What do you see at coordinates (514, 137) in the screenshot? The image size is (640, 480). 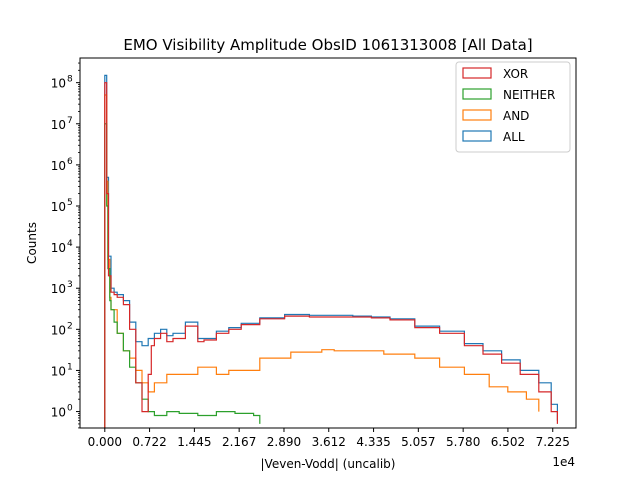 I see `legend-label-all: ALL` at bounding box center [514, 137].